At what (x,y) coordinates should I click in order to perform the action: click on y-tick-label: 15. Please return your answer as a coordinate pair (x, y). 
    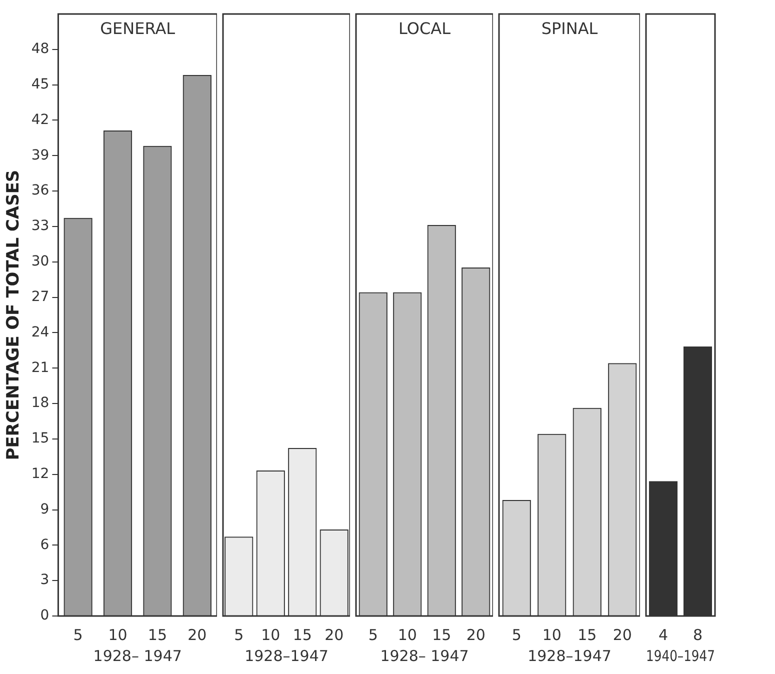
    Looking at the image, I should click on (40, 438).